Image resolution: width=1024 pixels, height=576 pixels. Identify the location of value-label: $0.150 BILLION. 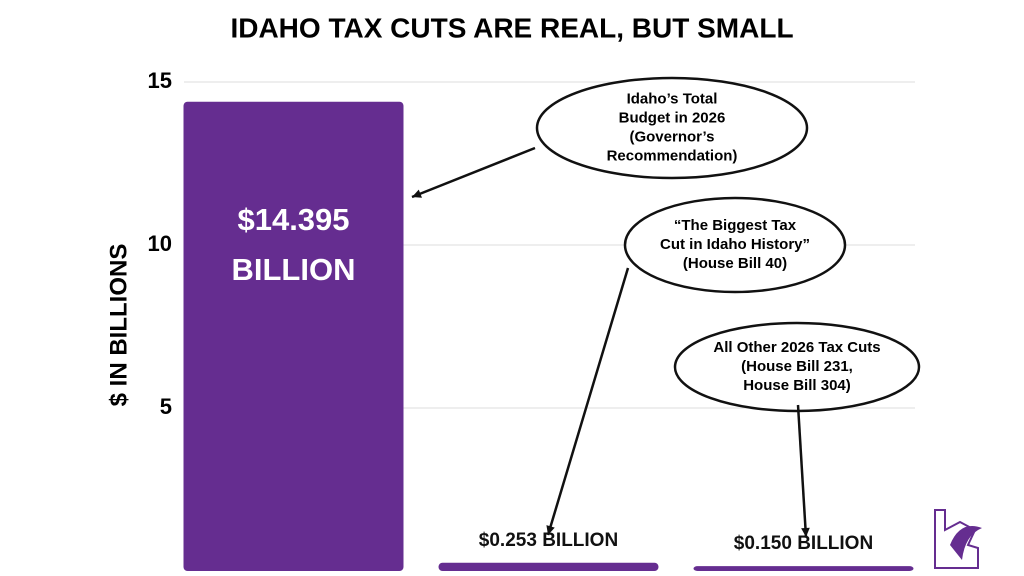
(803, 544).